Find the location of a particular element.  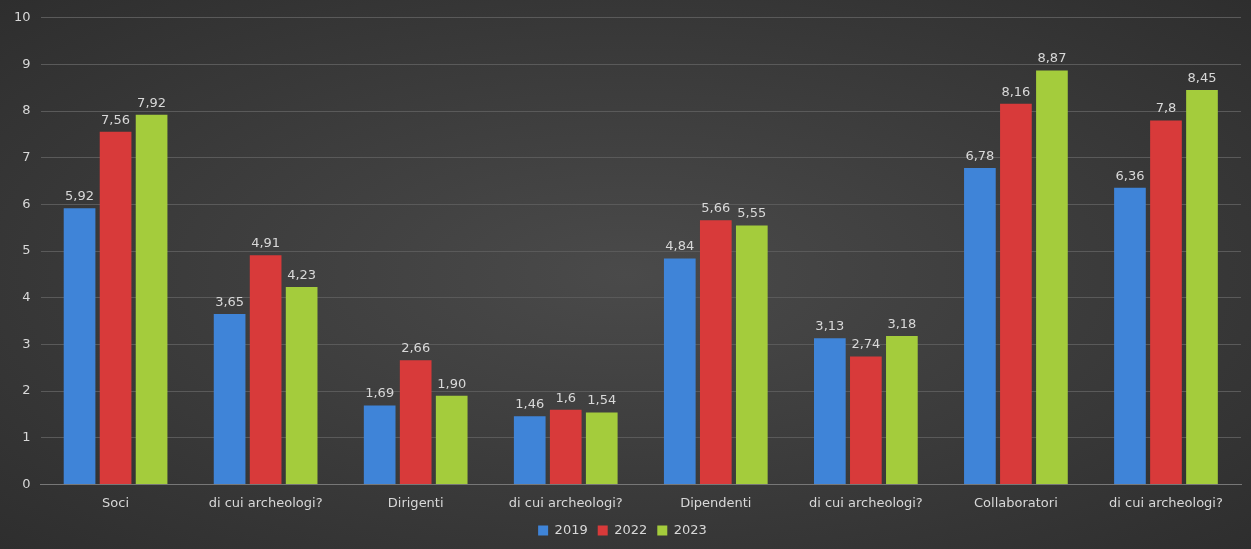

data-label: 1,69 is located at coordinates (380, 393).